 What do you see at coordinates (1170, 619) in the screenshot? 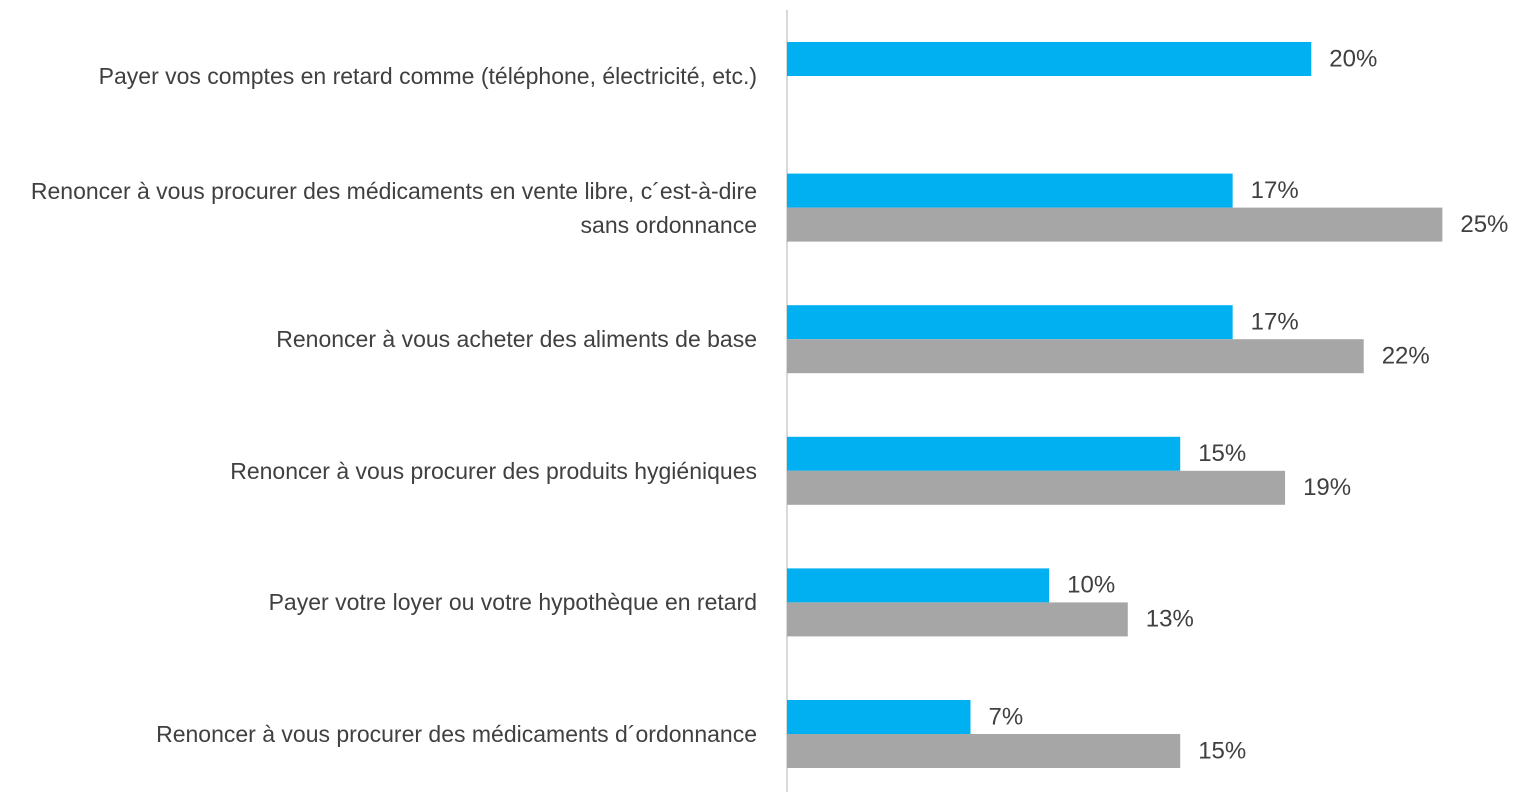
I see `data-label: 13%` at bounding box center [1170, 619].